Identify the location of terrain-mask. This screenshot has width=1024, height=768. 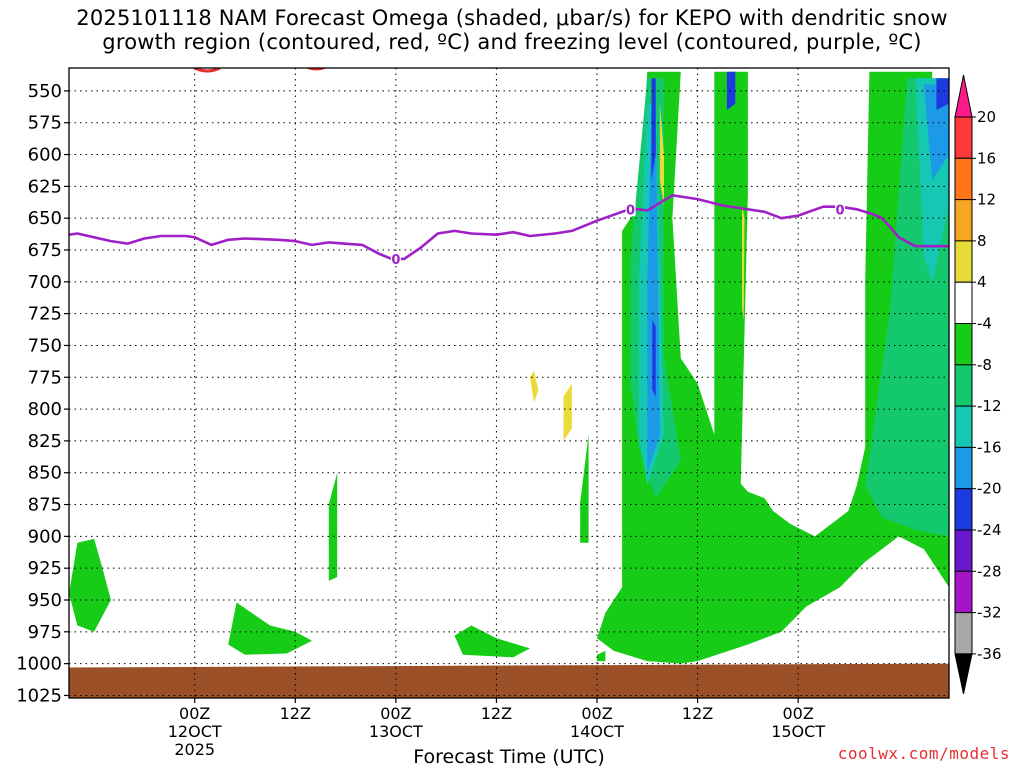
(509, 680).